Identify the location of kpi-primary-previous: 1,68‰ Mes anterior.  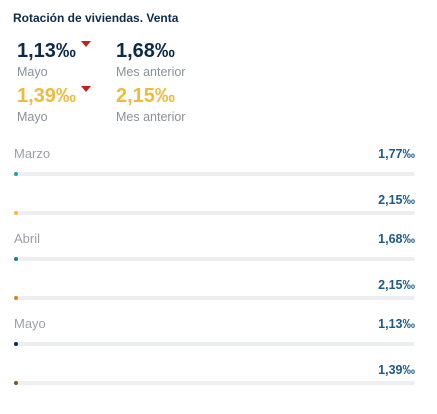
(150, 59).